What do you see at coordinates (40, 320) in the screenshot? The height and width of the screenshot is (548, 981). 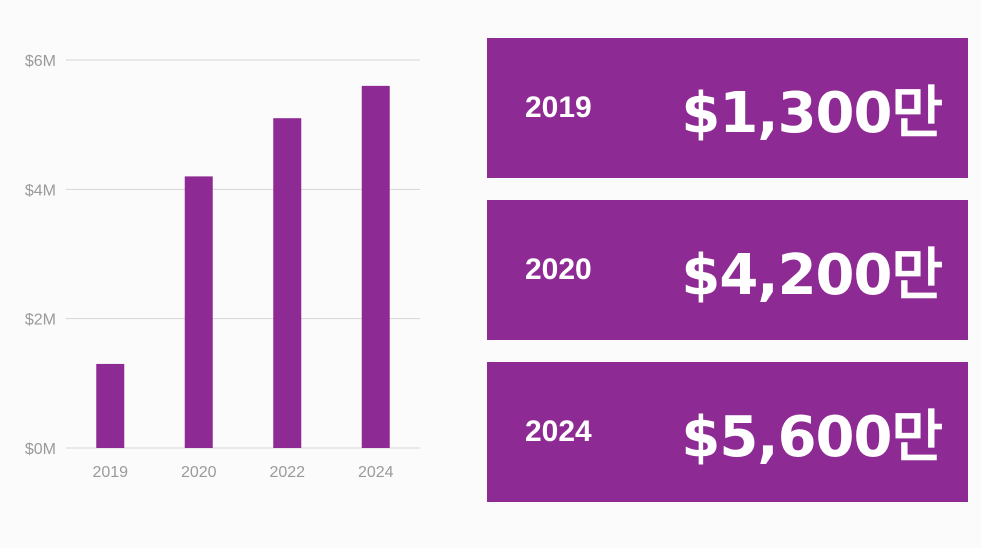 I see `y-tick-label: $2M` at bounding box center [40, 320].